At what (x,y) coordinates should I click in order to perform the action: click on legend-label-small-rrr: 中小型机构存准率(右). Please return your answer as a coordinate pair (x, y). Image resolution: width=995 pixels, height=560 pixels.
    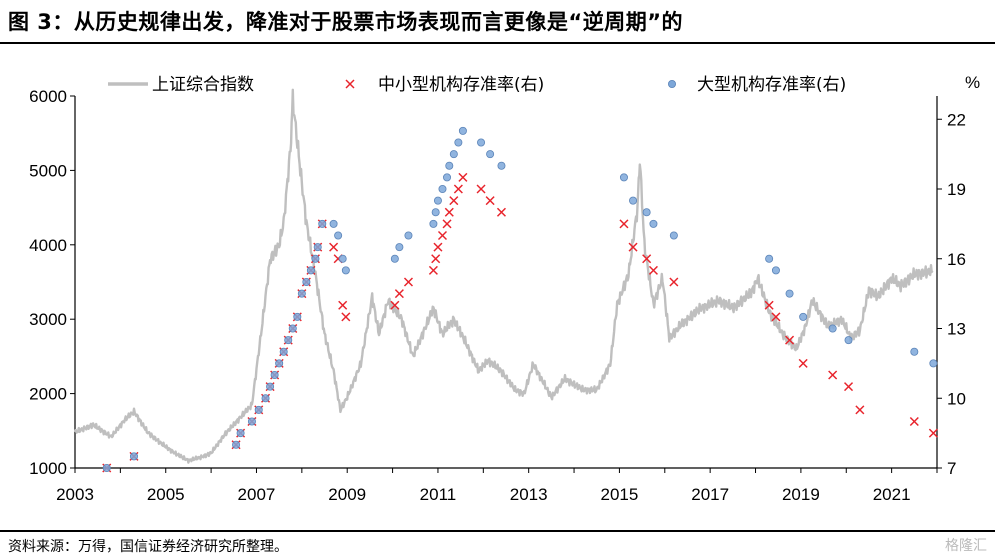
    Looking at the image, I should click on (461, 85).